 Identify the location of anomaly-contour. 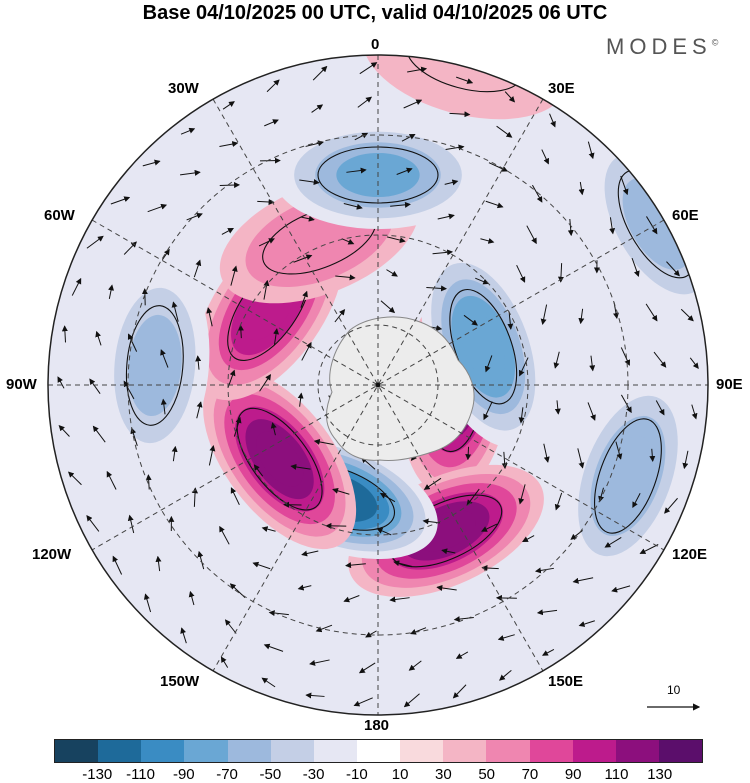
(483, 347).